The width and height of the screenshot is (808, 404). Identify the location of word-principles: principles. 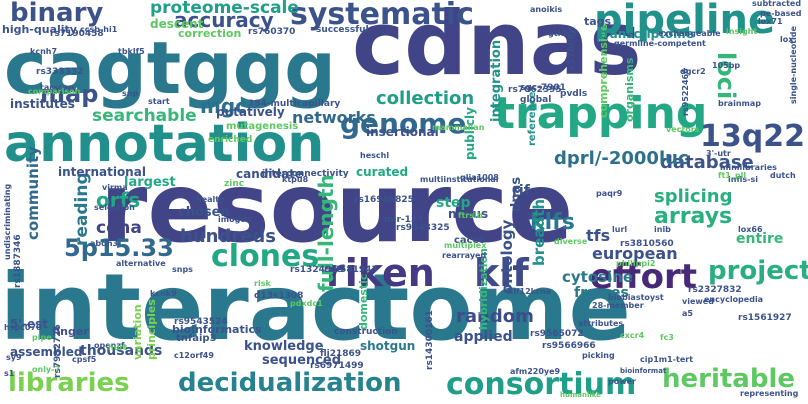
(151, 329).